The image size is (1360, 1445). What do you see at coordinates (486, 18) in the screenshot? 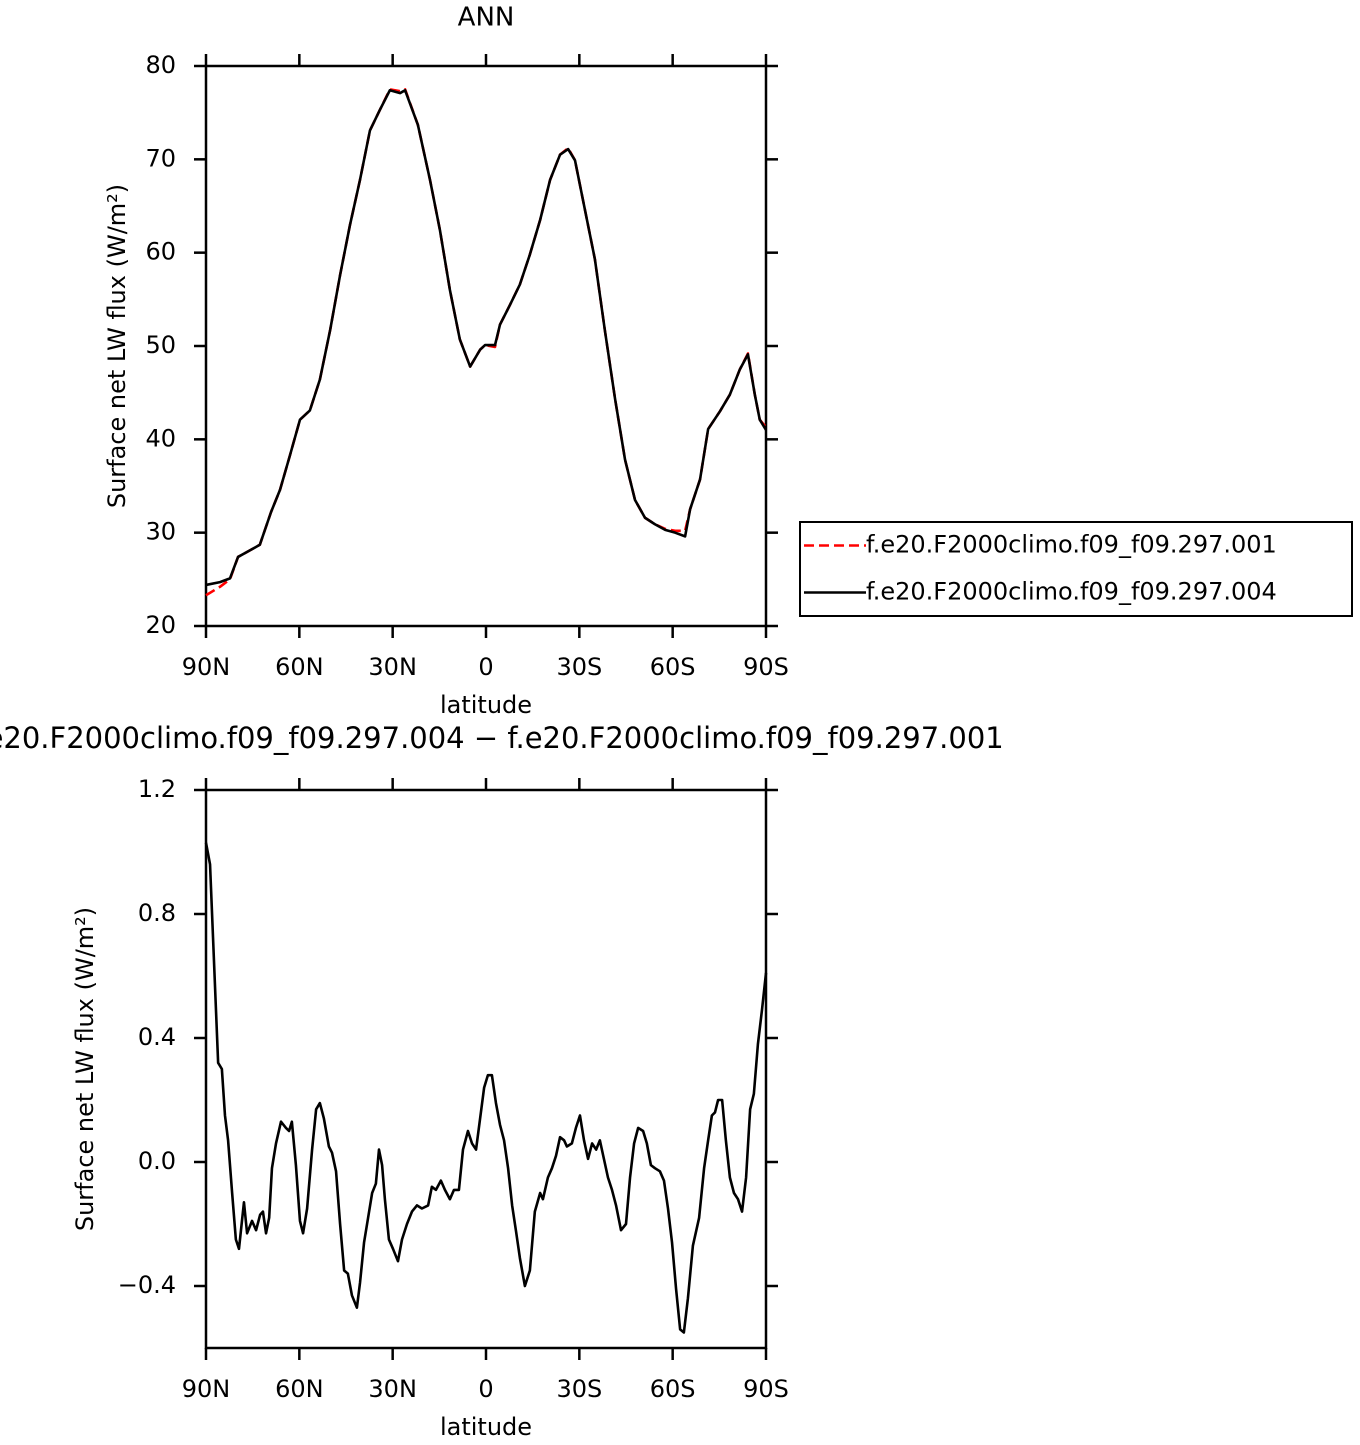
I see `chart-title: ANN` at bounding box center [486, 18].